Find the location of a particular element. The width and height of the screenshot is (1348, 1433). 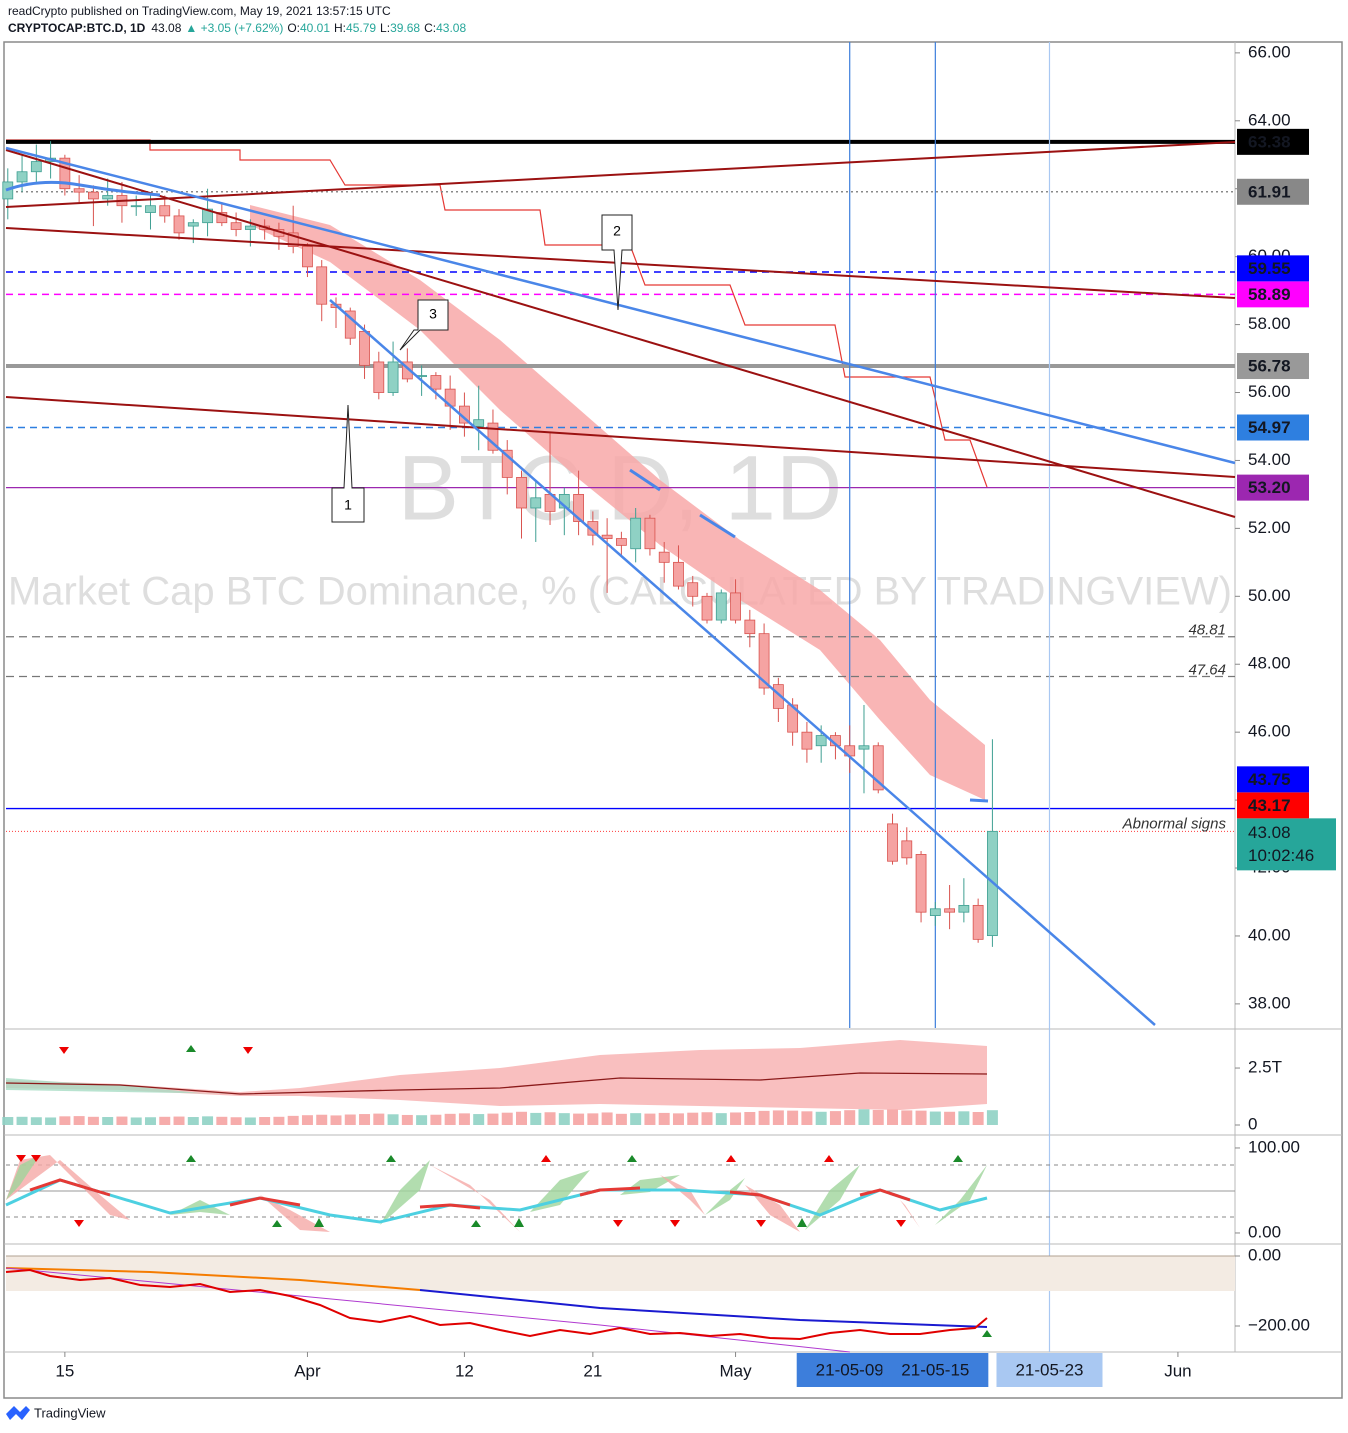

last-price-box is located at coordinates (1286, 844).